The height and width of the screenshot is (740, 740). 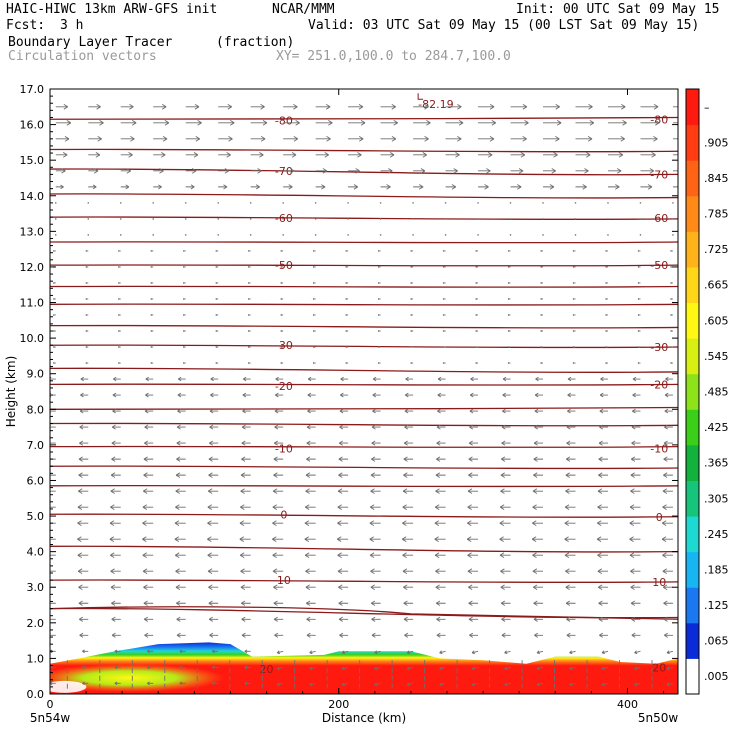 I want to click on colorbar-label: .665, so click(x=716, y=285).